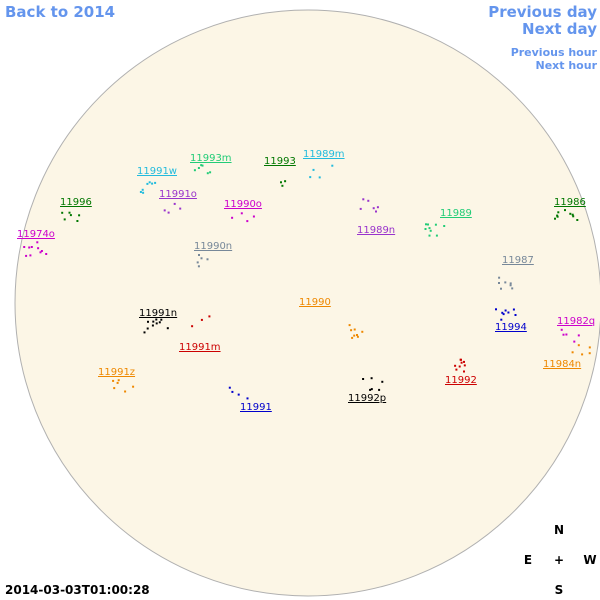 This screenshot has height=600, width=600. What do you see at coordinates (559, 29) in the screenshot?
I see `next-day-link: Next day` at bounding box center [559, 29].